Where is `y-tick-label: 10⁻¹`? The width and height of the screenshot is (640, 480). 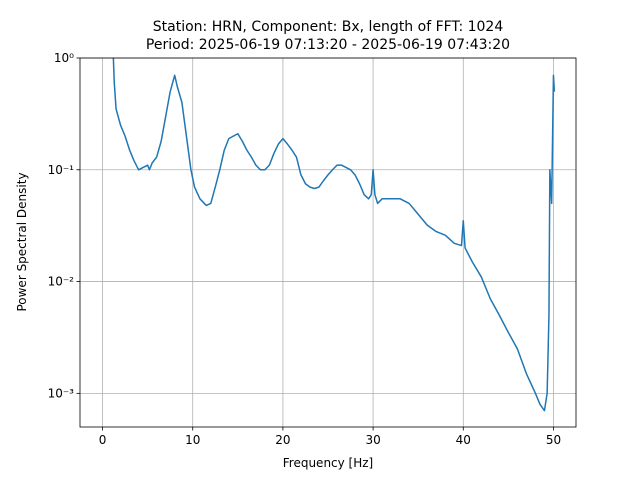 y-tick-label: 10⁻¹ is located at coordinates (61, 170).